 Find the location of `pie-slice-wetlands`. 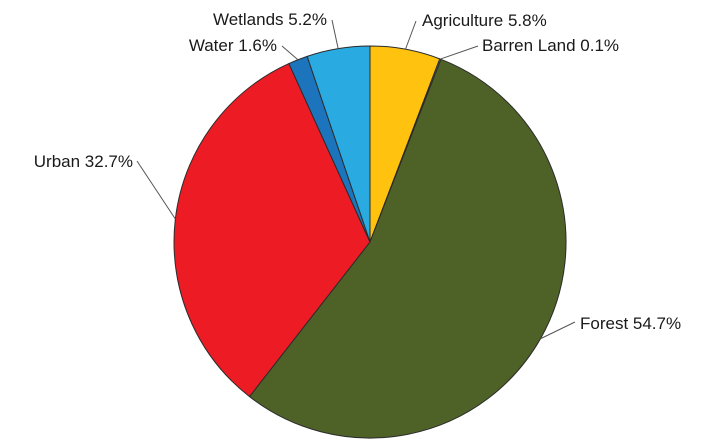

pie-slice-wetlands is located at coordinates (338, 144).